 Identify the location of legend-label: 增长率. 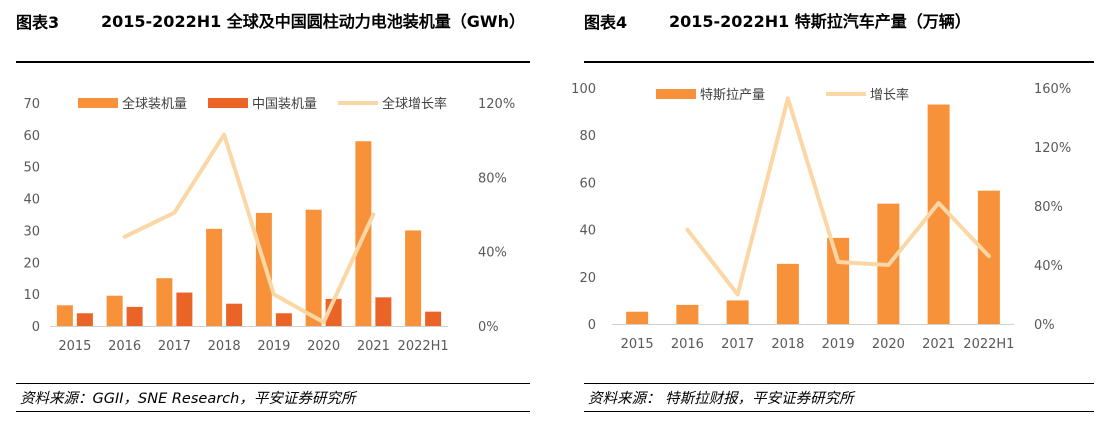
(889, 95).